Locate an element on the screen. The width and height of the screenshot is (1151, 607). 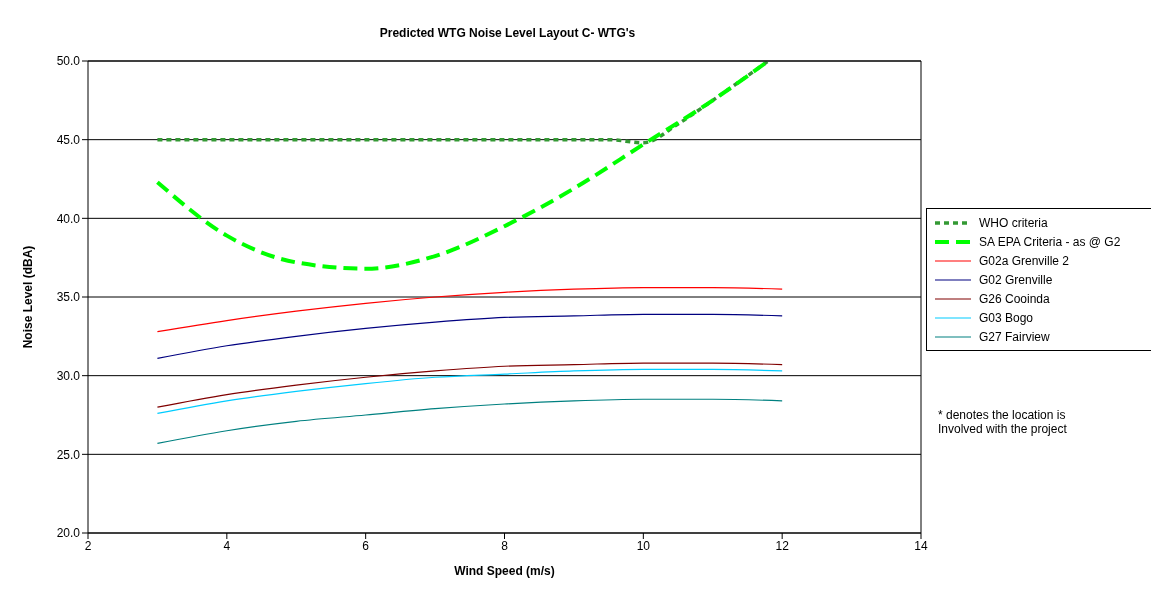
y-axis-title: Noise Level (dBA) is located at coordinates (28, 297).